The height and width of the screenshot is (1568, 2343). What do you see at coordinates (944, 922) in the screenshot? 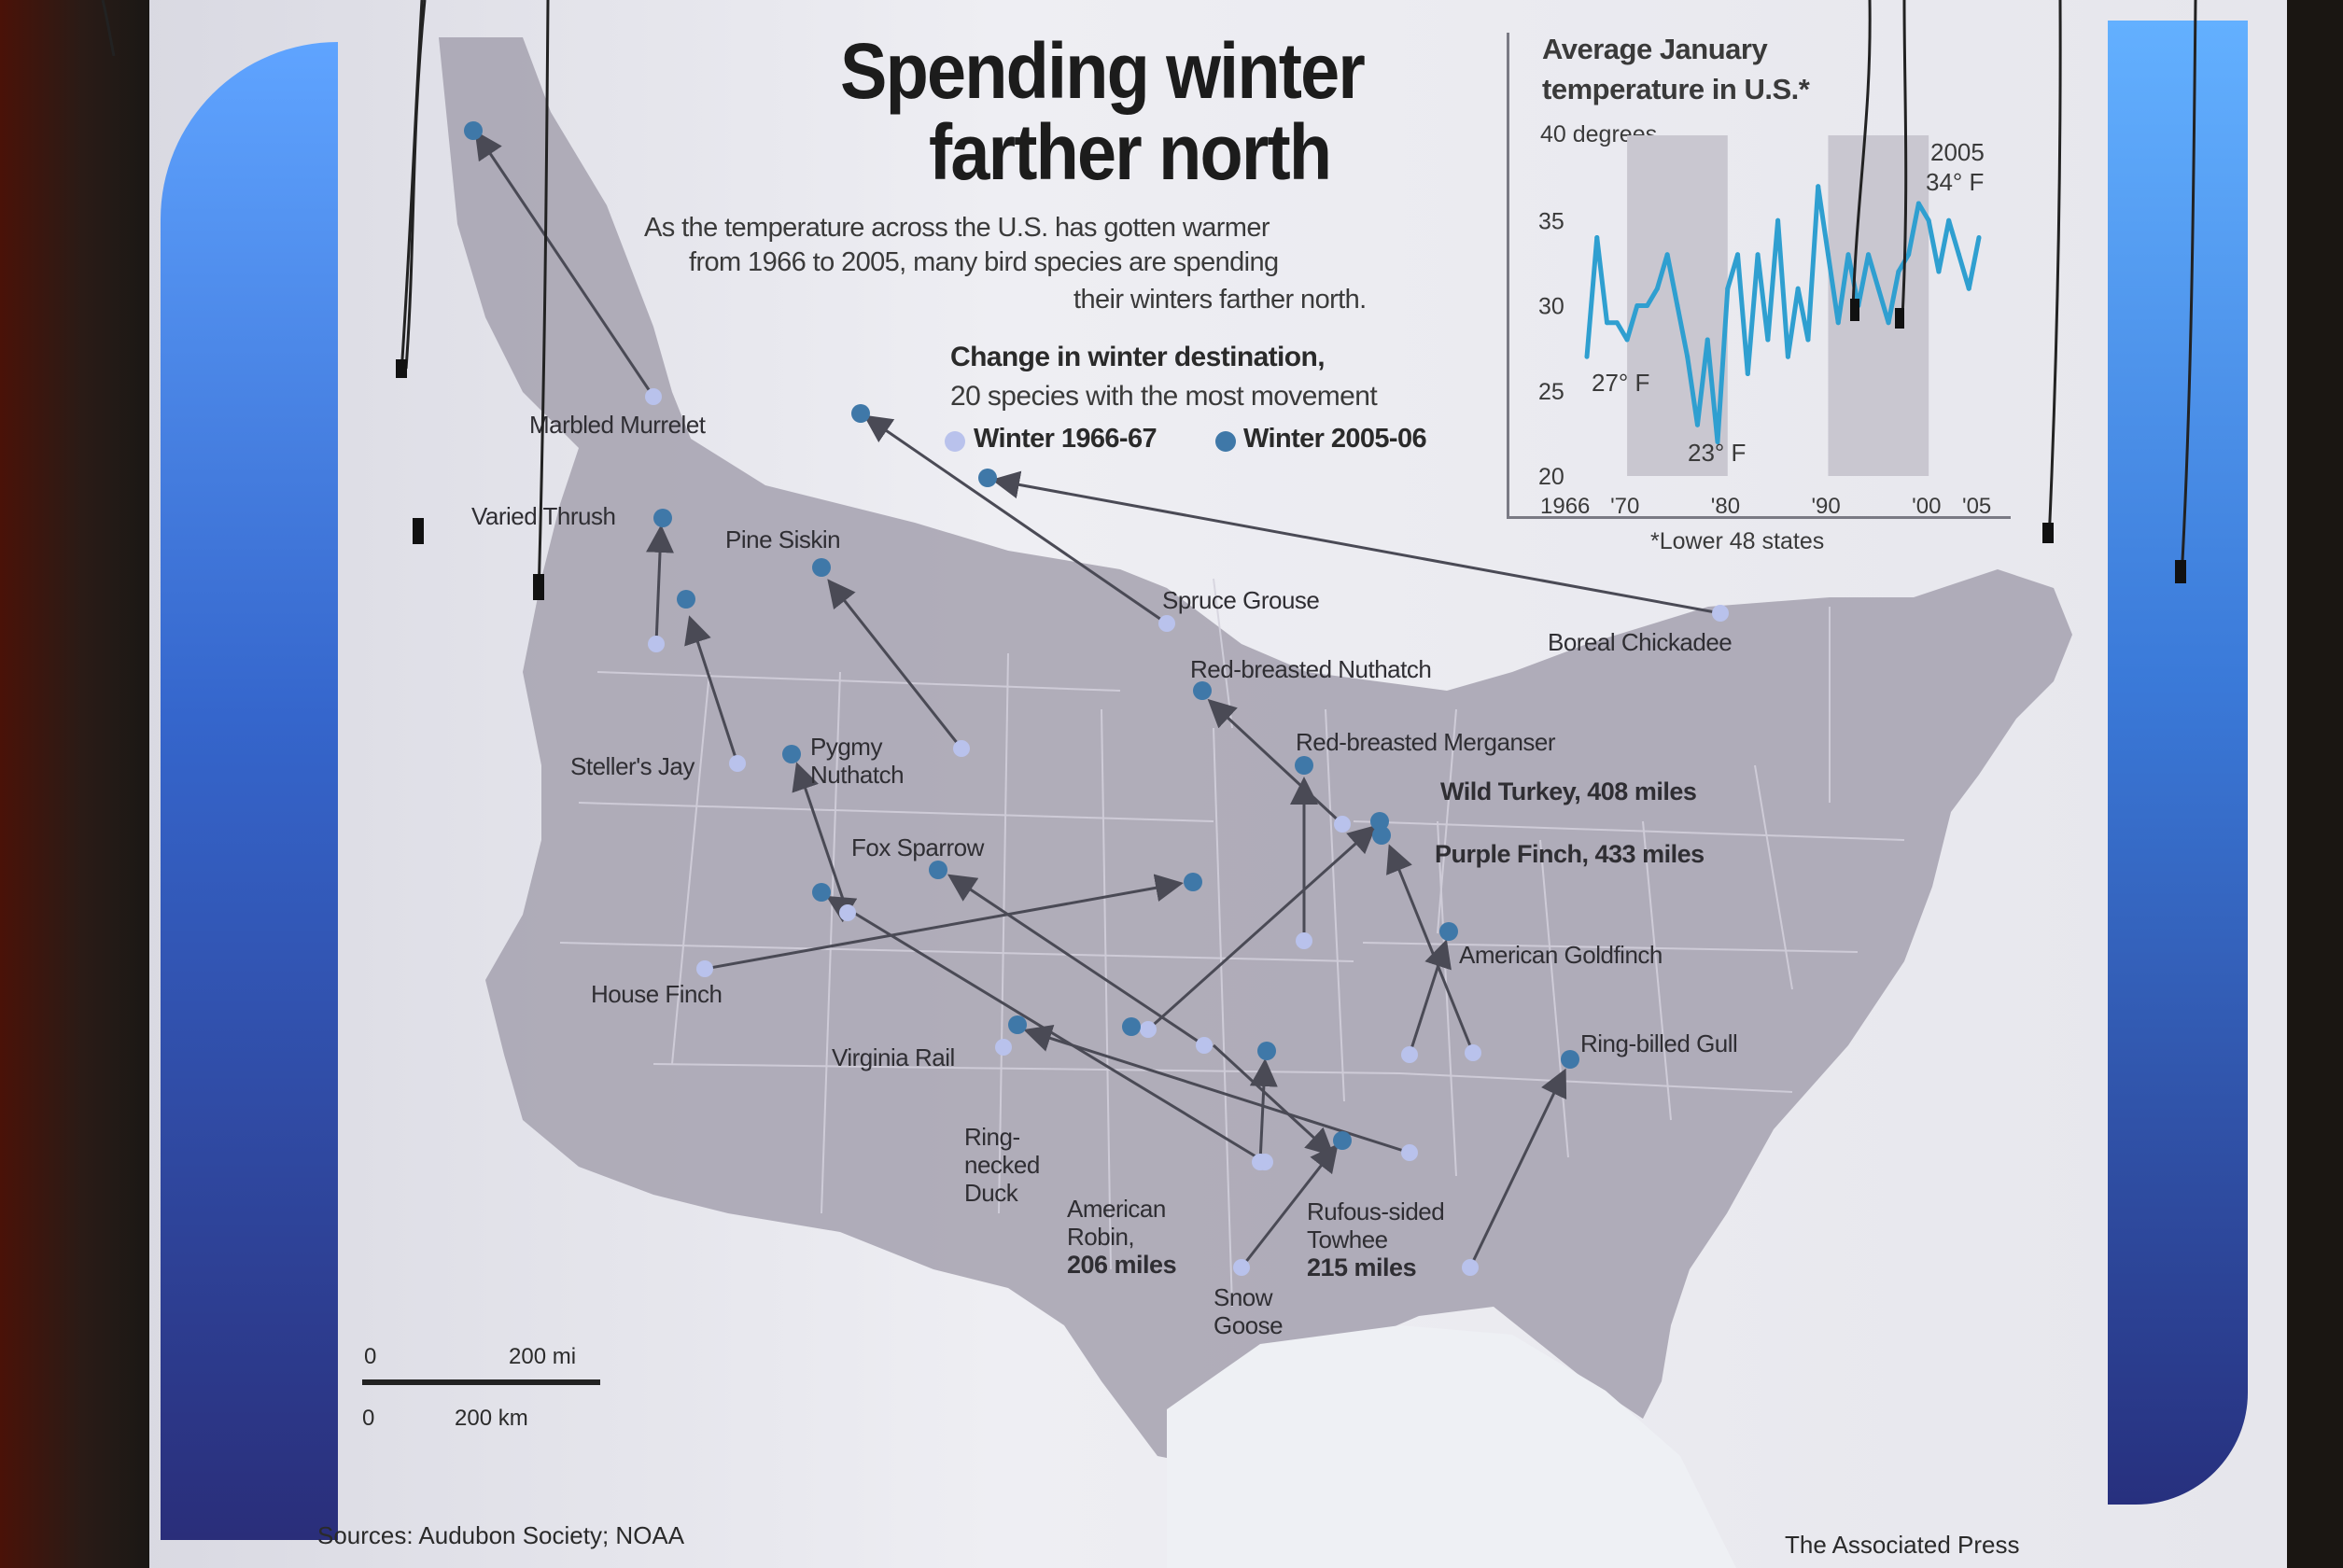
I see `arrow-house-finch` at bounding box center [944, 922].